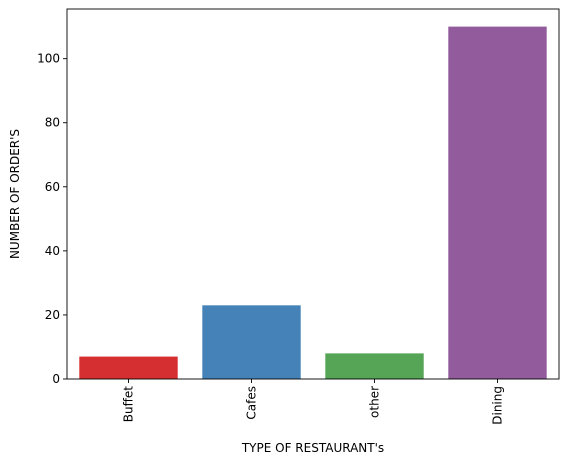 This screenshot has height=468, width=571. Describe the element at coordinates (128, 367) in the screenshot. I see `bar-buffet` at that location.